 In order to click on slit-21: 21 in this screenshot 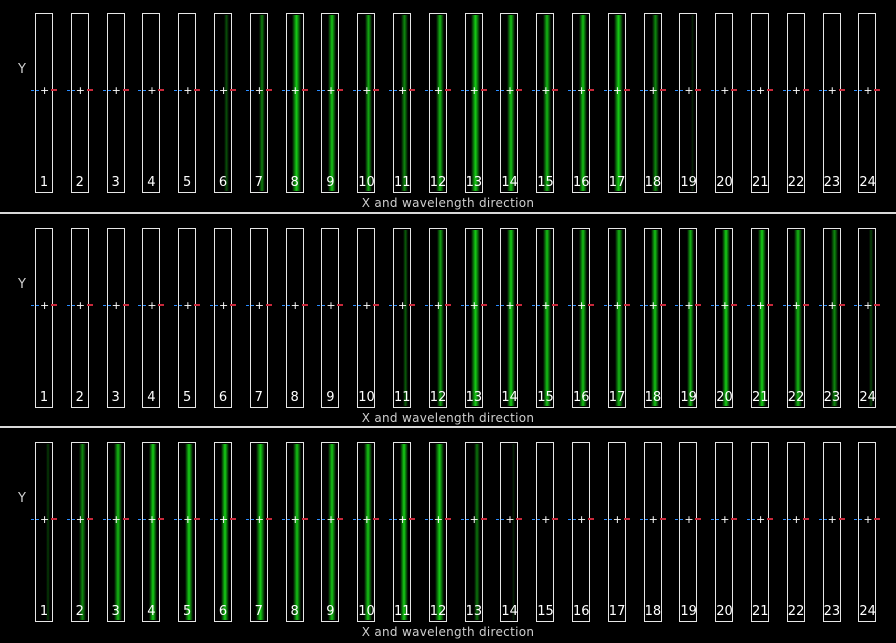, I will do `click(760, 318)`.